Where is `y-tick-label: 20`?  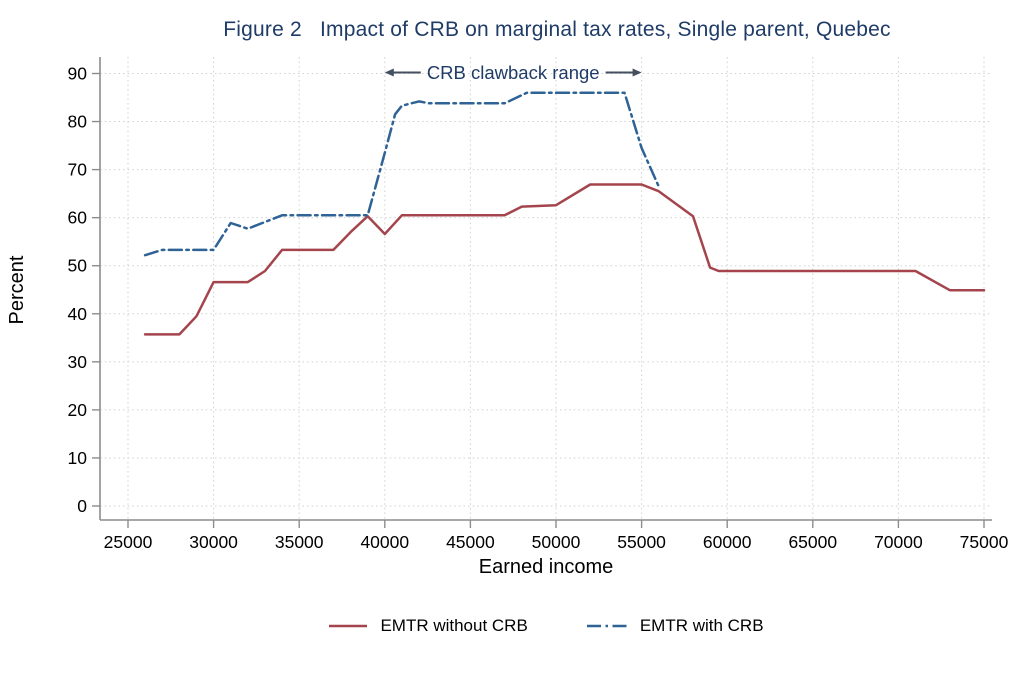 y-tick-label: 20 is located at coordinates (78, 410).